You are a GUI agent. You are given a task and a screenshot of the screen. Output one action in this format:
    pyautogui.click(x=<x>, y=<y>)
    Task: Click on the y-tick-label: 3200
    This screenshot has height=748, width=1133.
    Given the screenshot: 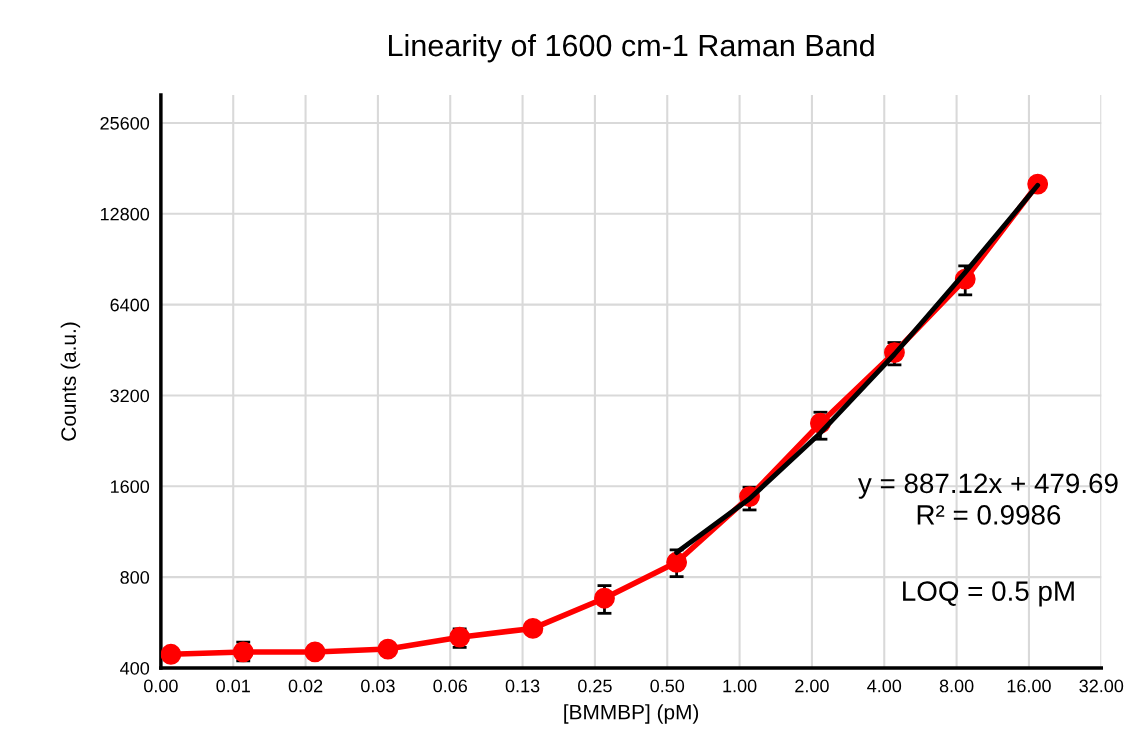 What is the action you would take?
    pyautogui.click(x=130, y=396)
    